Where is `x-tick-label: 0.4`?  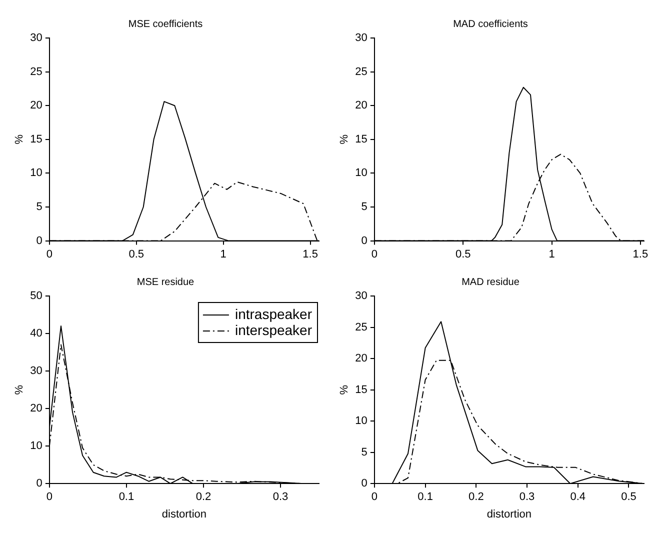 x-tick-label: 0.4 is located at coordinates (578, 497).